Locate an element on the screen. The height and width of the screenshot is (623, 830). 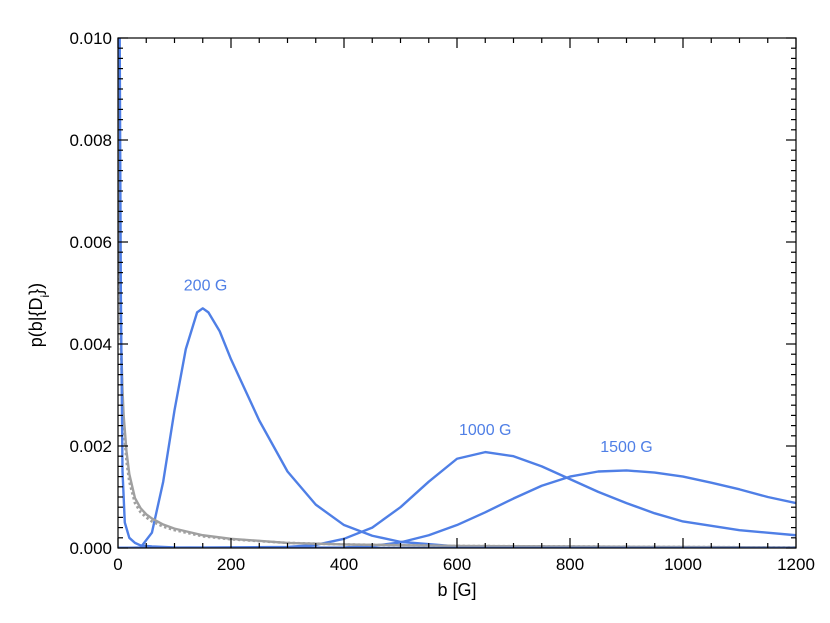
x-tick-label: 600 is located at coordinates (457, 564).